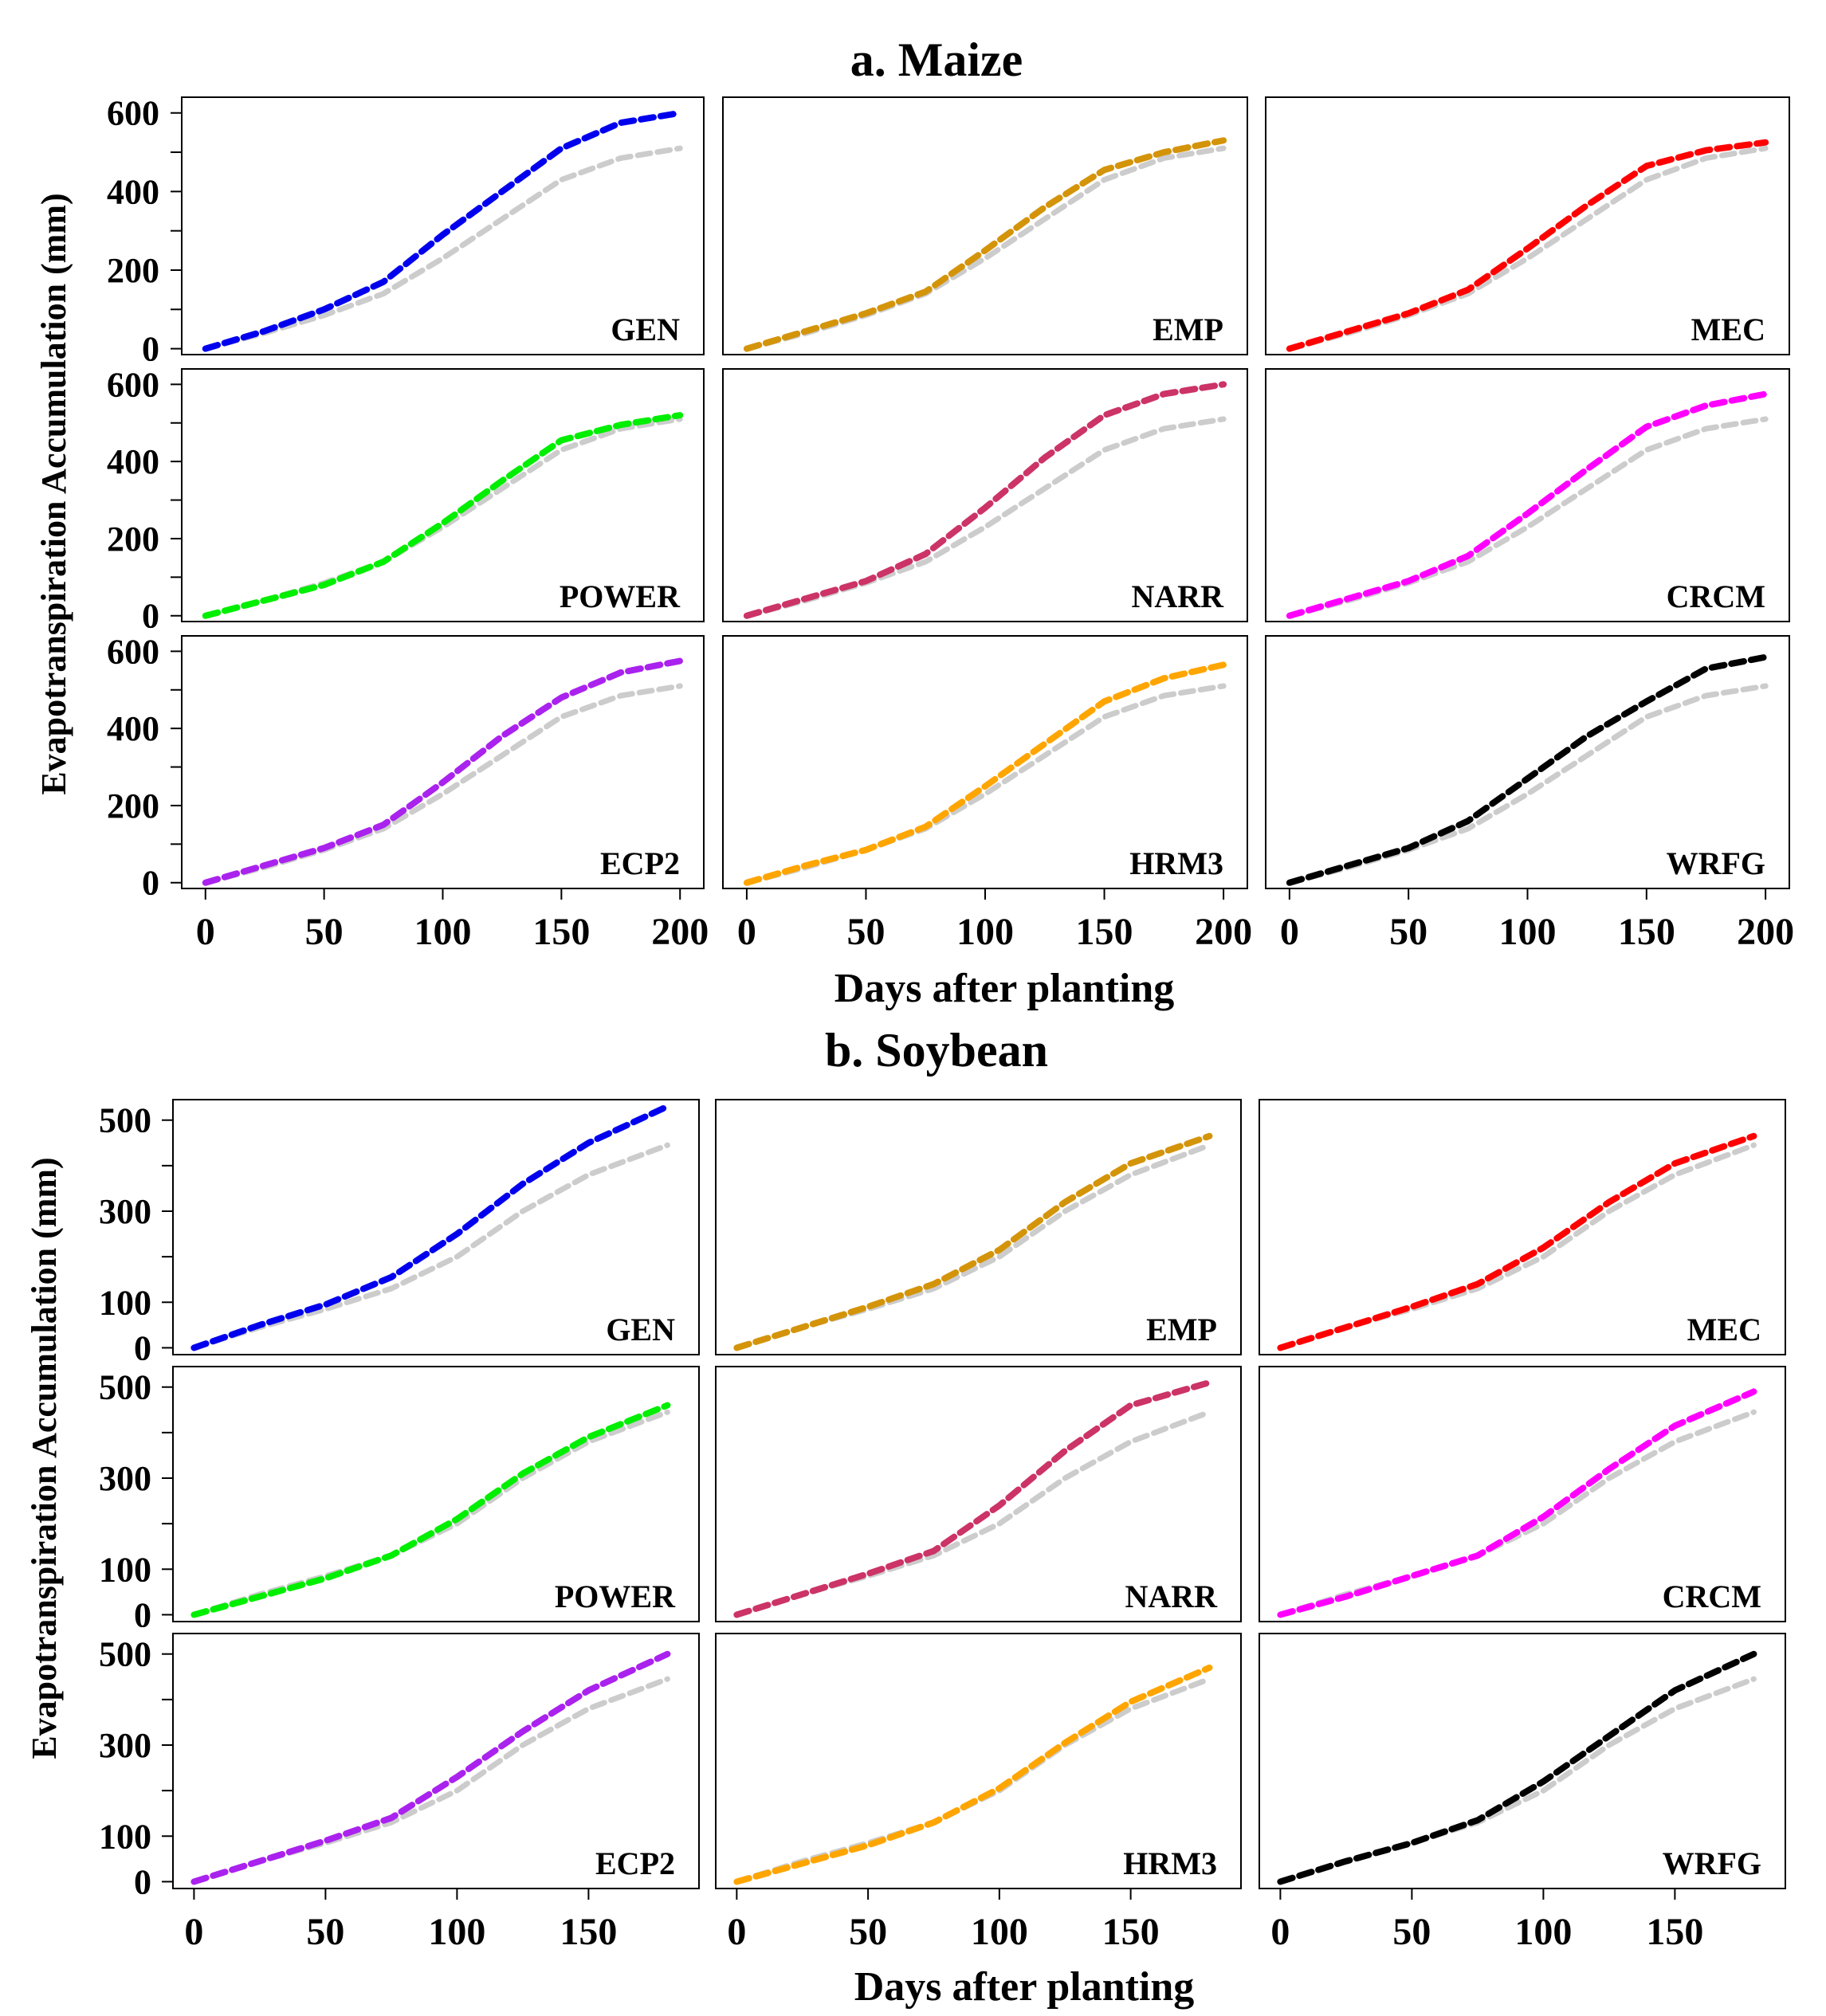 This screenshot has height=2016, width=1826. What do you see at coordinates (44, 1458) in the screenshot?
I see `y-axis-label-soybean: Evapotranspiration Accumulation (mm)` at bounding box center [44, 1458].